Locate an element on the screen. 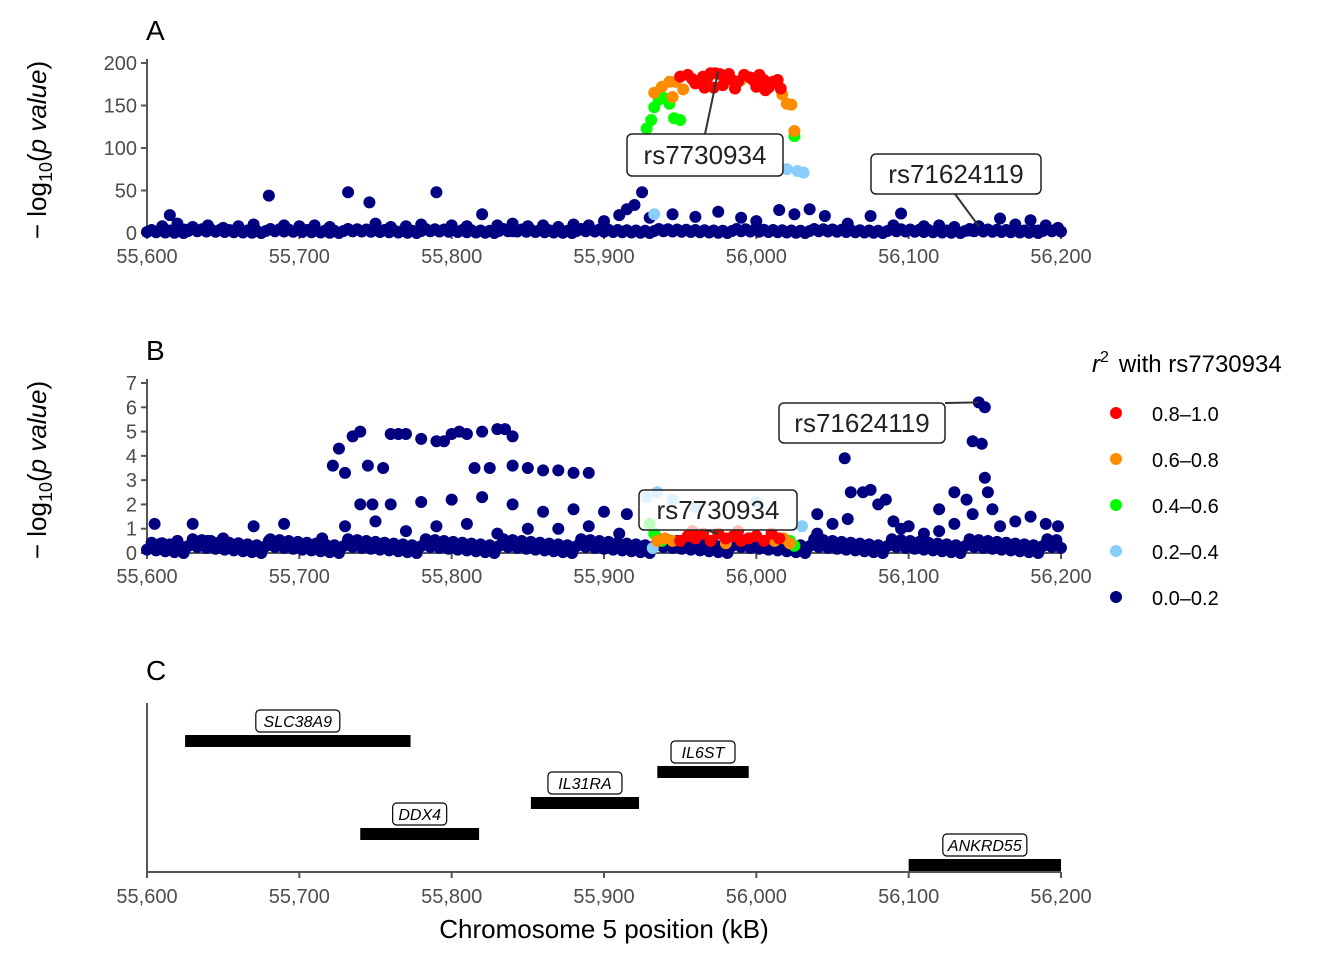 The height and width of the screenshot is (960, 1344). gene-label: ANKRD55 is located at coordinates (984, 846).